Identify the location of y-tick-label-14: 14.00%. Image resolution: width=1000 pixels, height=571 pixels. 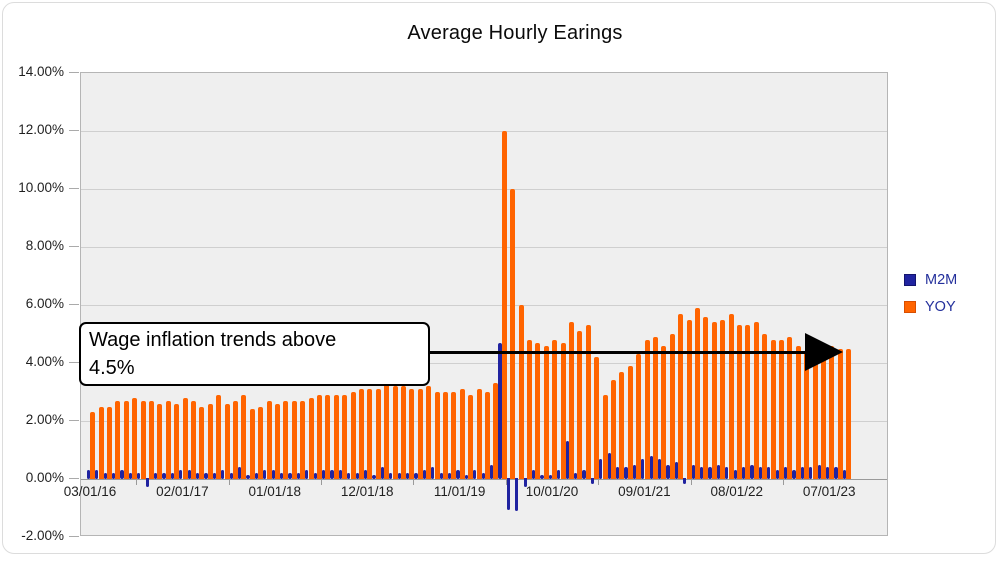
(41, 71).